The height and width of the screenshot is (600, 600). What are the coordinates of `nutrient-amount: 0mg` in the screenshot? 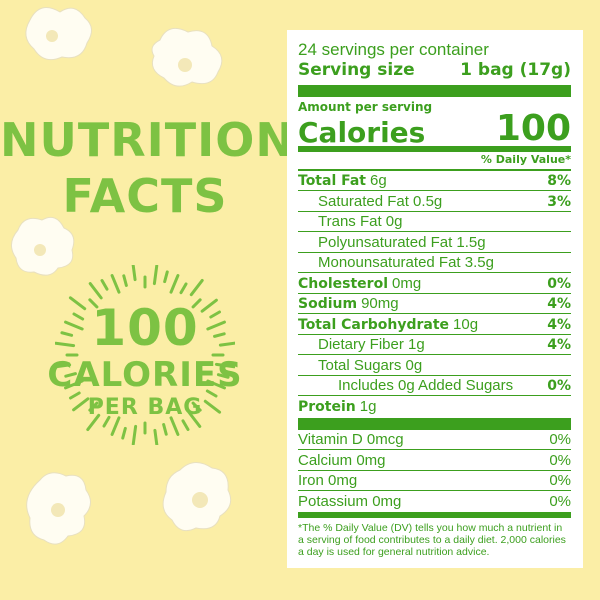 It's located at (407, 283).